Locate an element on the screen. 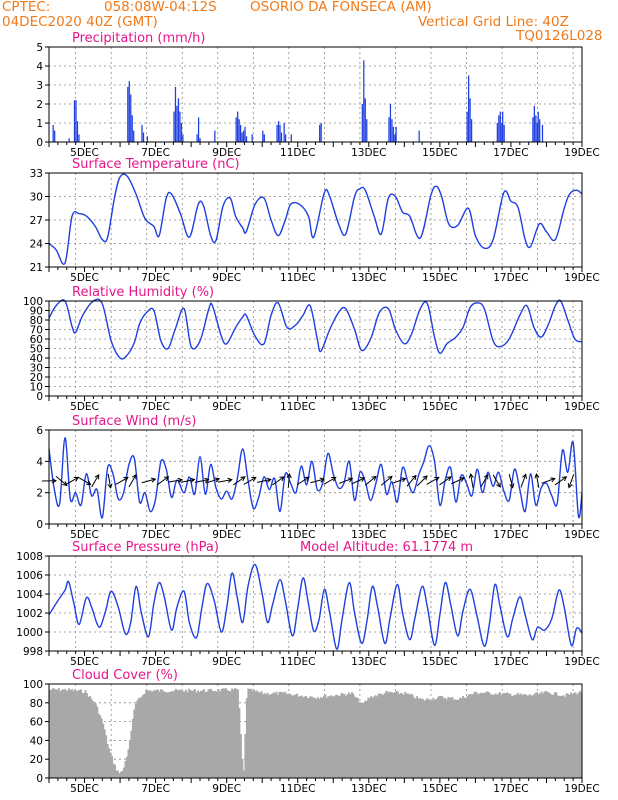 The width and height of the screenshot is (618, 800). x-tick-label: 13DEC is located at coordinates (368, 407).